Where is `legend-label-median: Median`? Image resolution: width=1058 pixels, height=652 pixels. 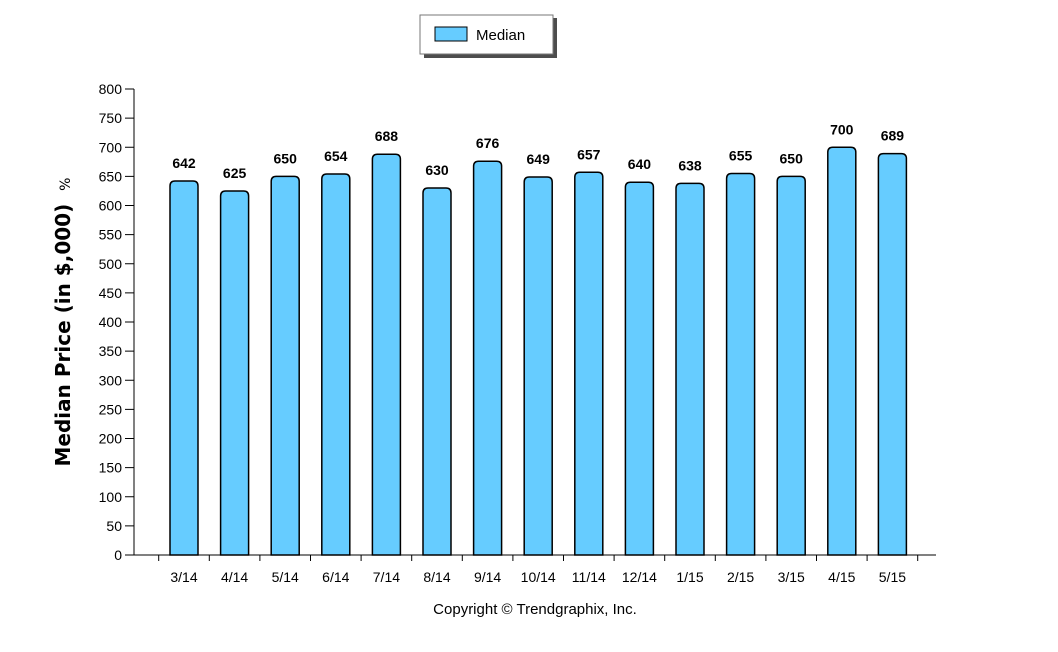 legend-label-median: Median is located at coordinates (500, 35).